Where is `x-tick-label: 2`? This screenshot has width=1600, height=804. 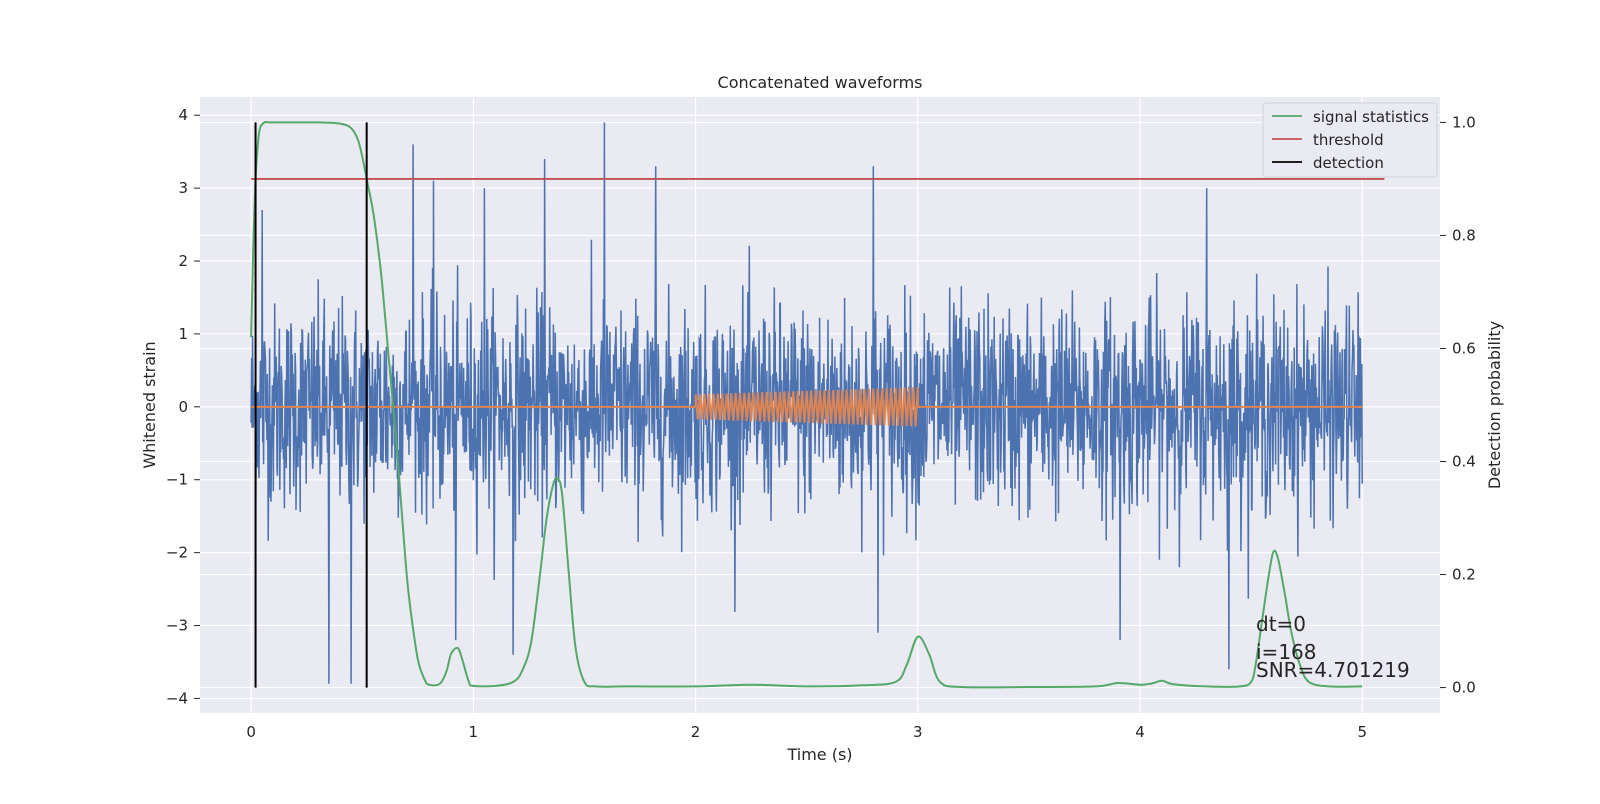
x-tick-label: 2 is located at coordinates (696, 732).